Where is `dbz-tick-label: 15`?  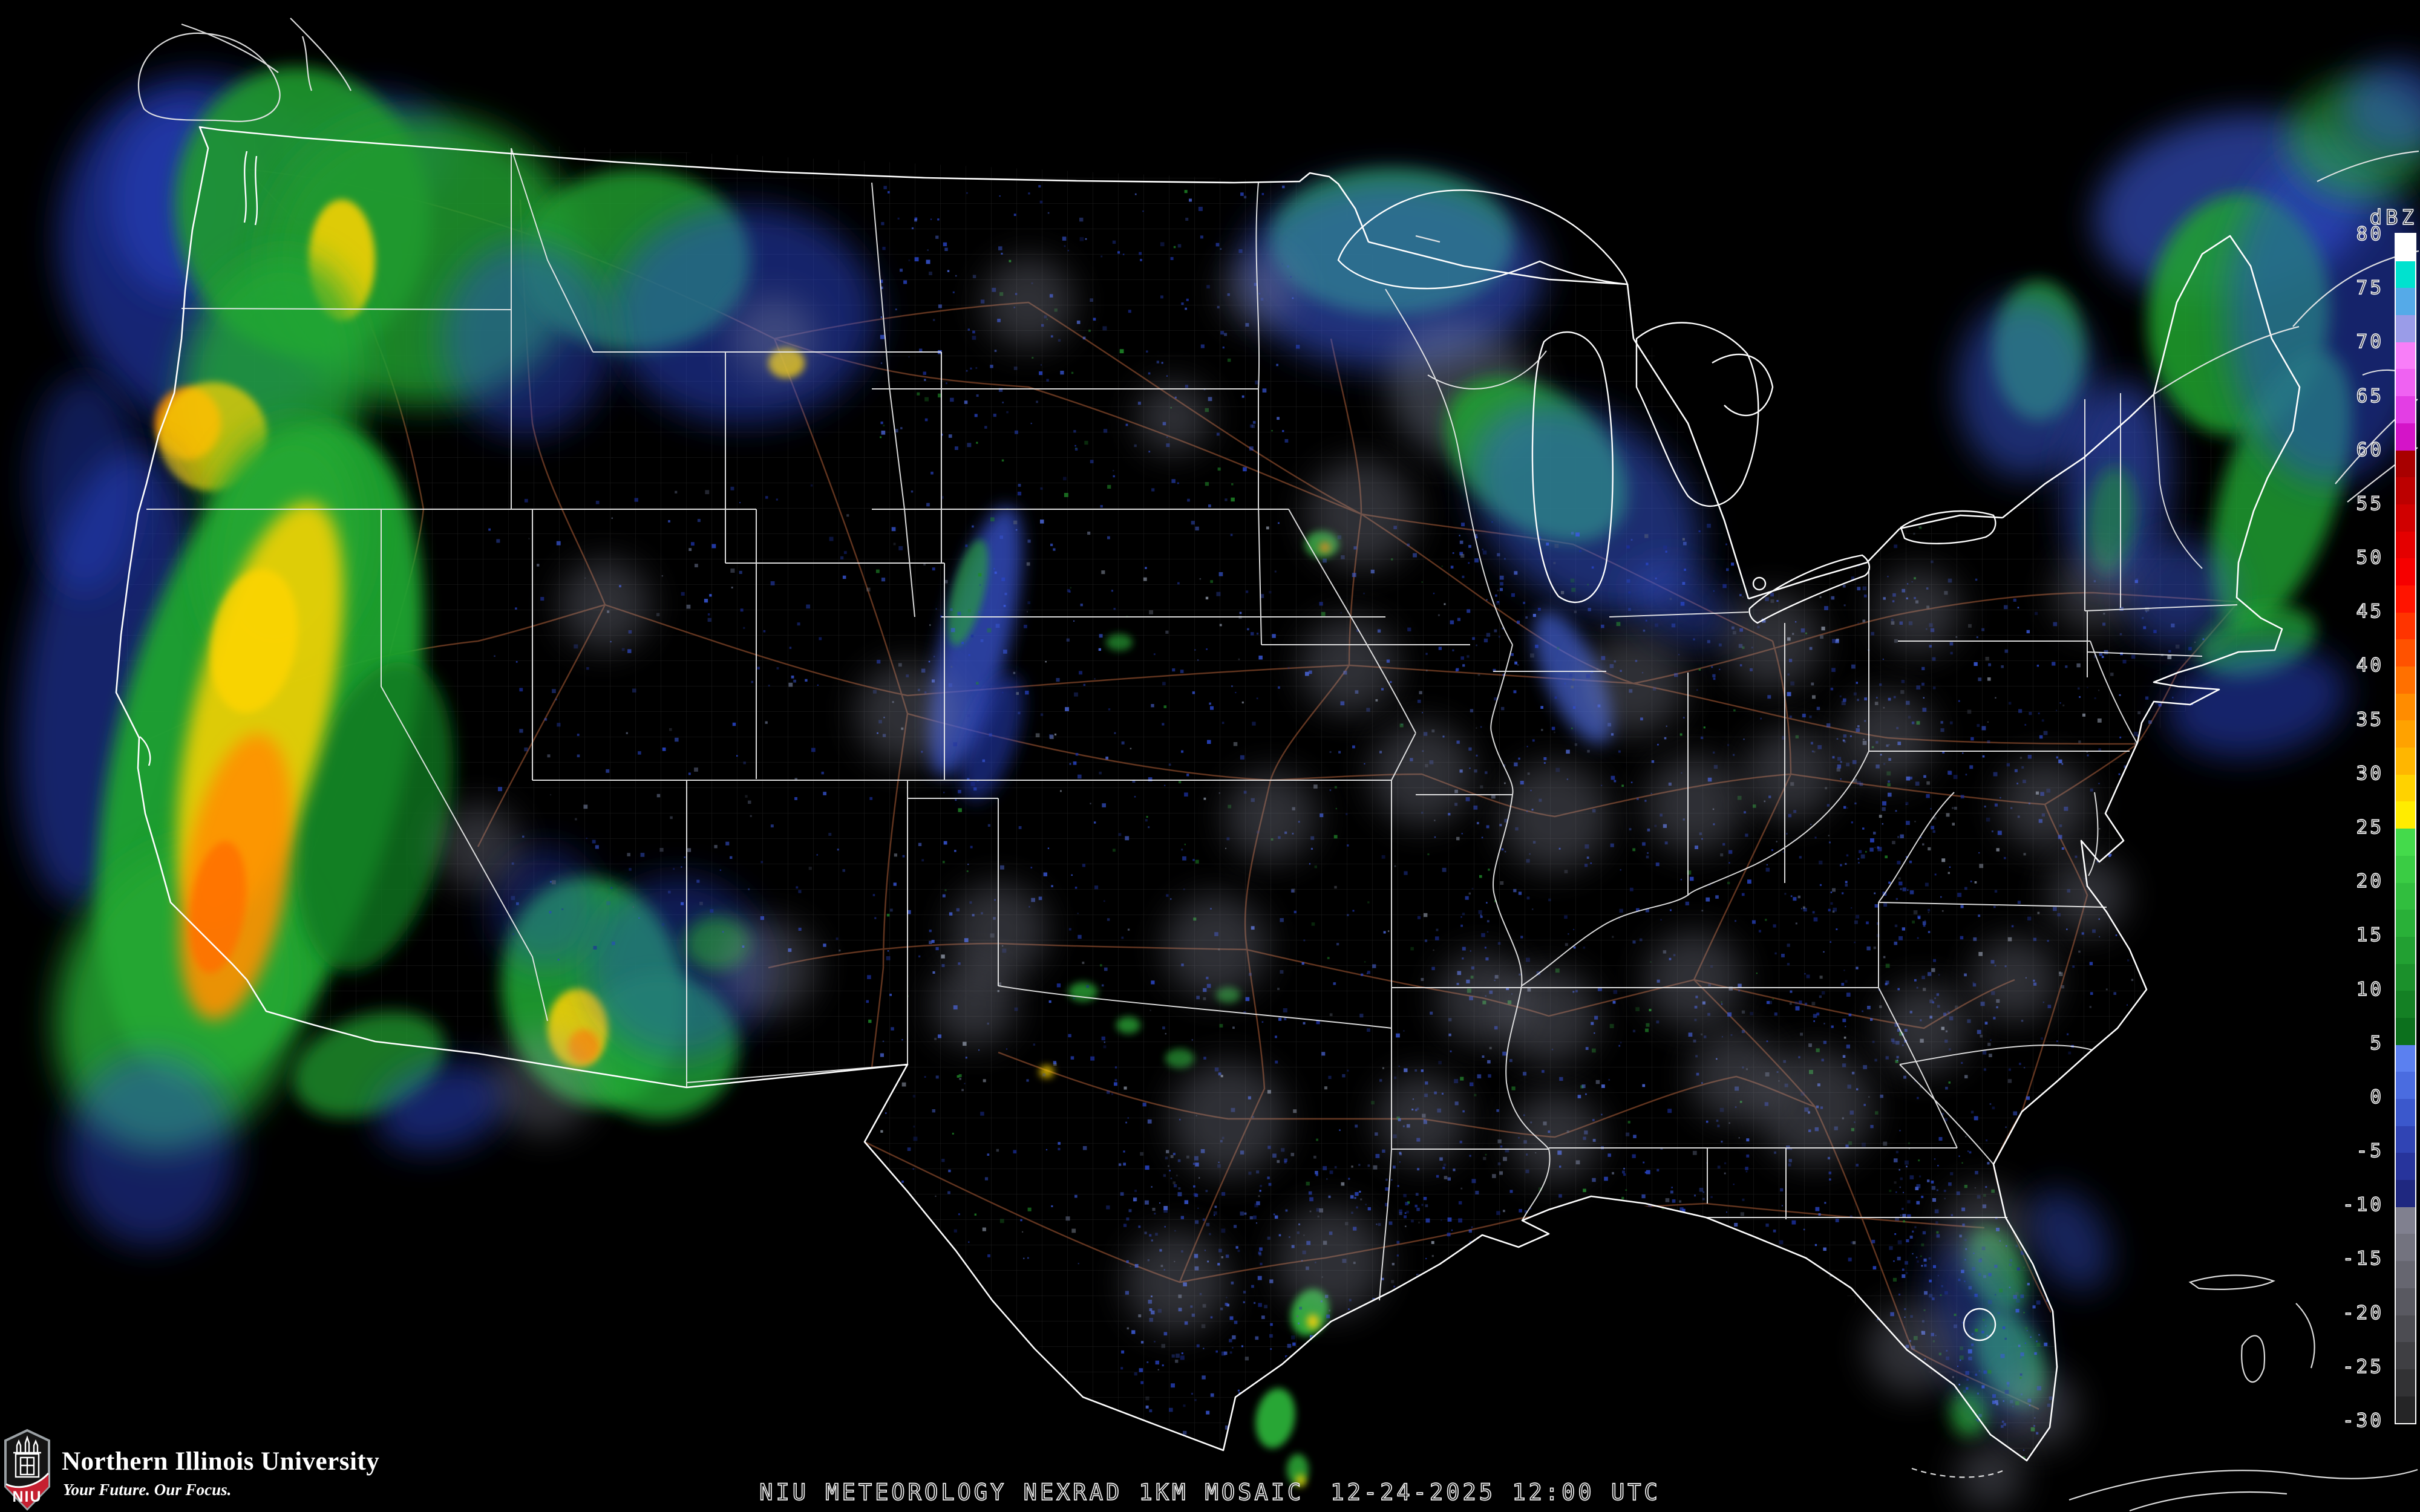
dbz-tick-label: 15 is located at coordinates (2370, 935).